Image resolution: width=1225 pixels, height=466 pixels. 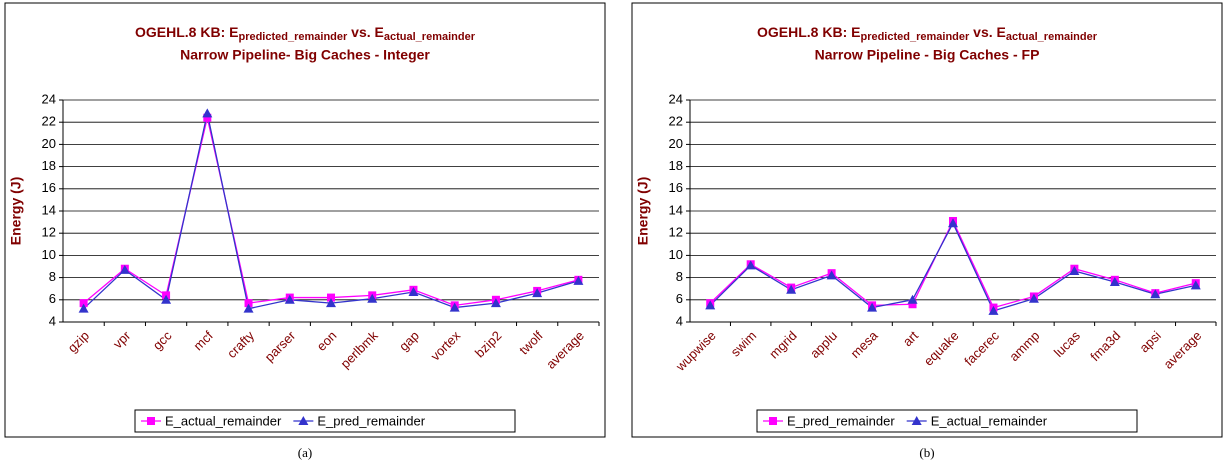 What do you see at coordinates (926, 452) in the screenshot?
I see `caption: (b)` at bounding box center [926, 452].